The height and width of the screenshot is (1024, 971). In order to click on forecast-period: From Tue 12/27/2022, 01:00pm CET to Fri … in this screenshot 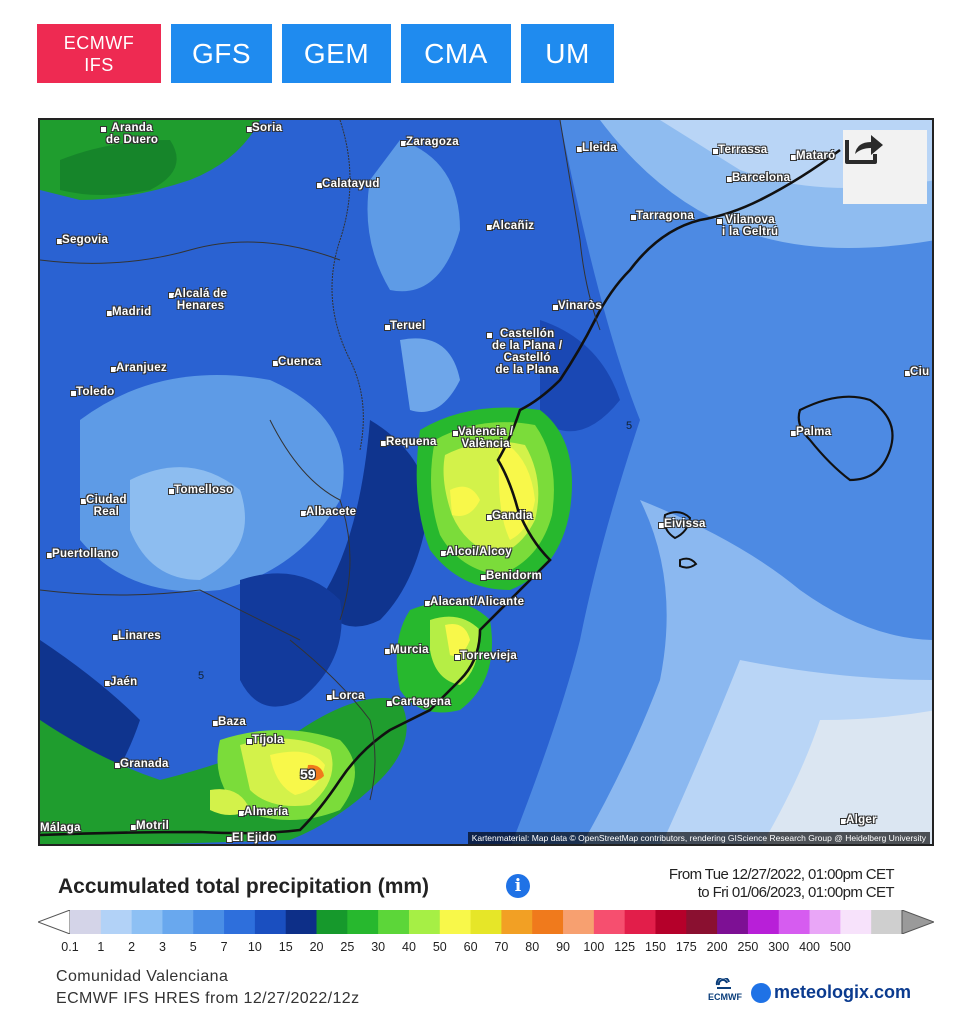, I will do `click(781, 884)`.